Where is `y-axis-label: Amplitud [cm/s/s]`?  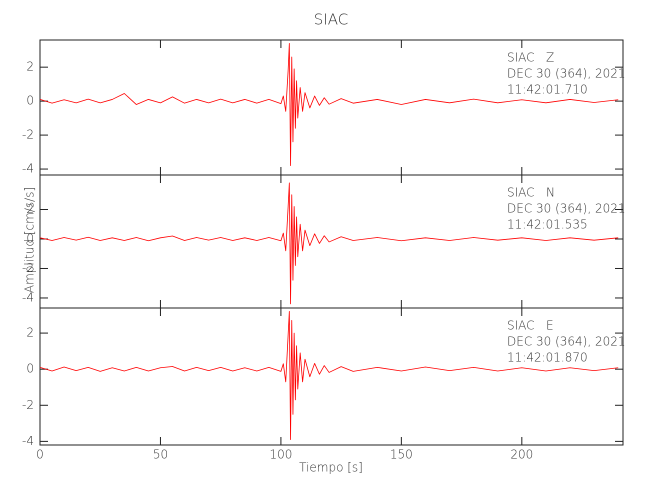
y-axis-label: Amplitud [cm/s/s] is located at coordinates (30, 240).